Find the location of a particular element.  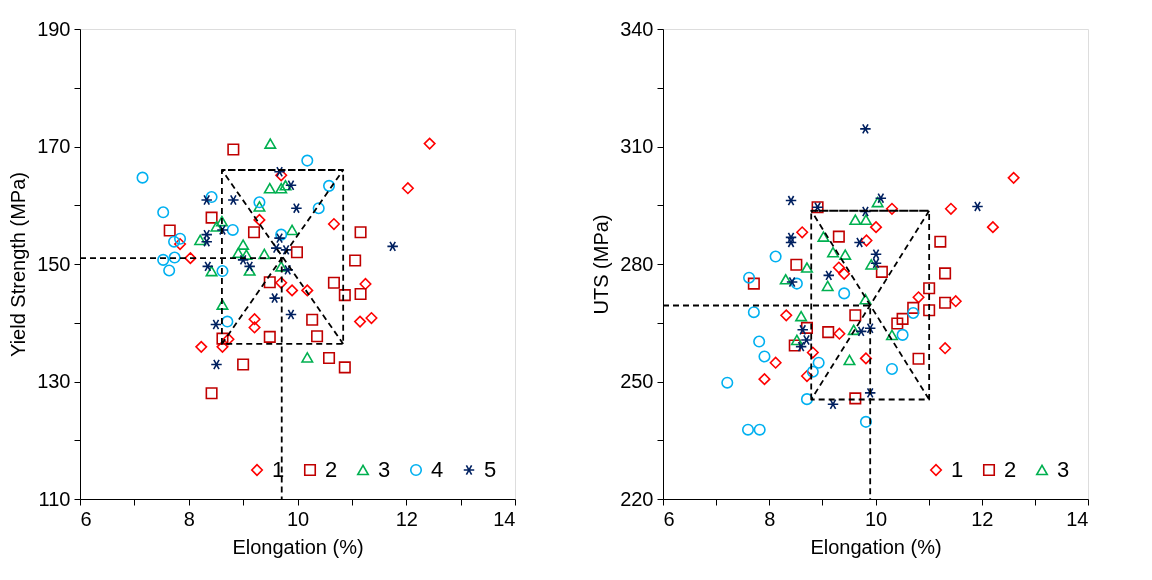

legend-label: 5 is located at coordinates (490, 469).